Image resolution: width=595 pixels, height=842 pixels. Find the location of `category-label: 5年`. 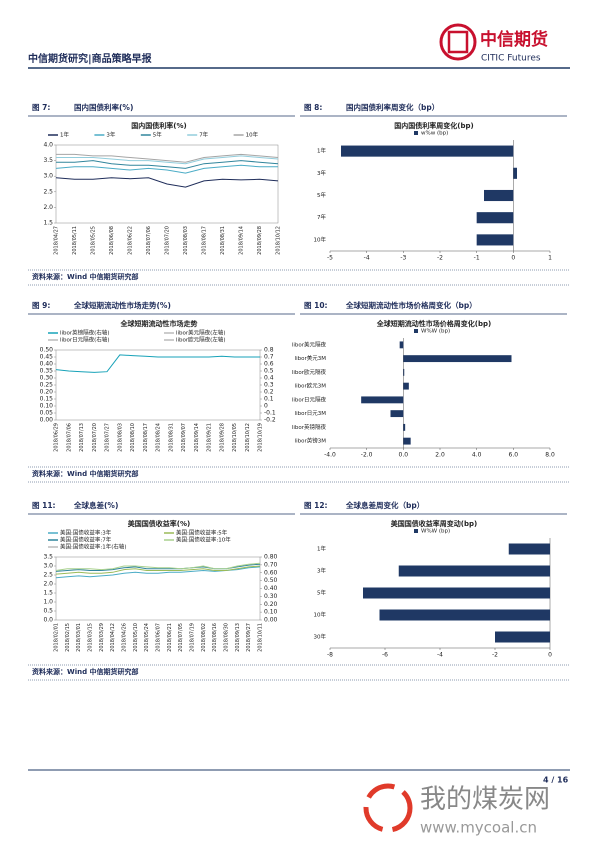

category-label: 5年 is located at coordinates (321, 195).